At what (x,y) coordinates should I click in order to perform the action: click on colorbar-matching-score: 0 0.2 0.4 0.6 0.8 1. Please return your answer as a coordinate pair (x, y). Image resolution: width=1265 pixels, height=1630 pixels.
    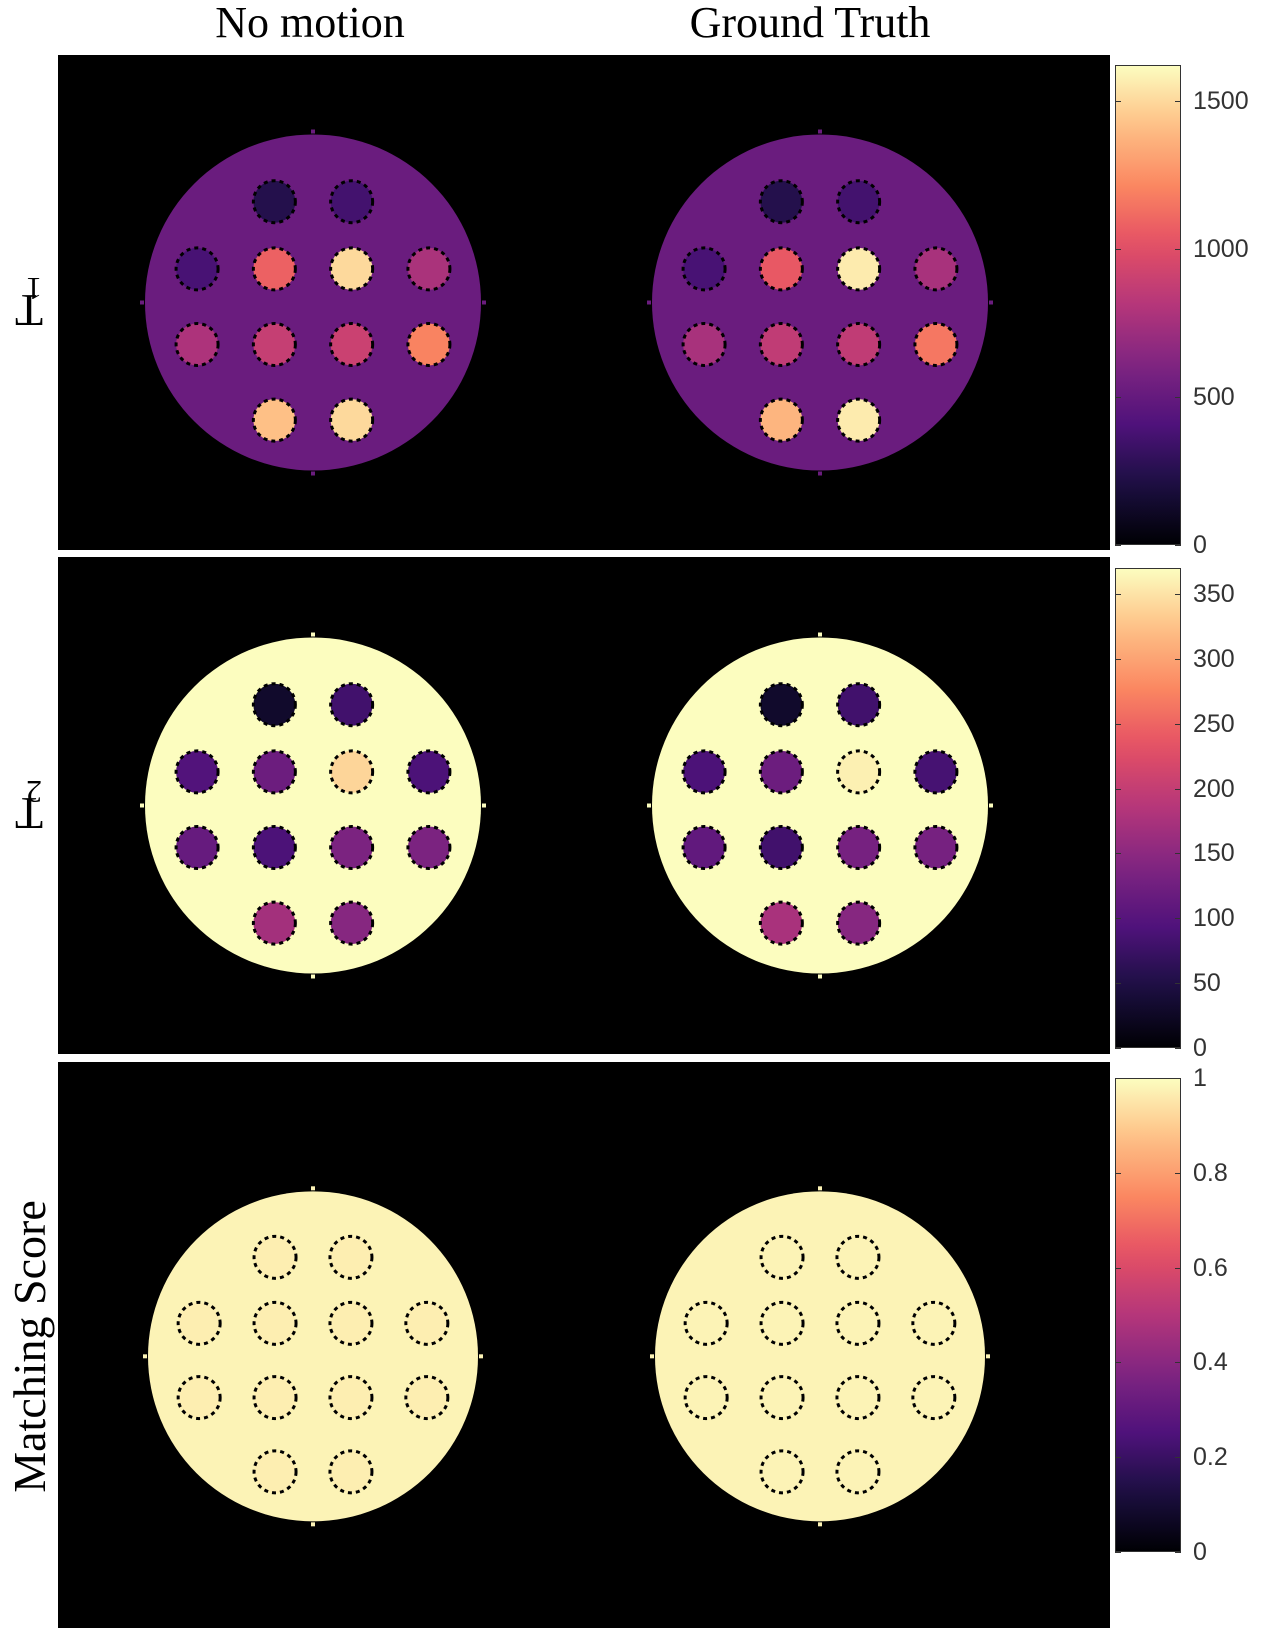
    Looking at the image, I should click on (1171, 1315).